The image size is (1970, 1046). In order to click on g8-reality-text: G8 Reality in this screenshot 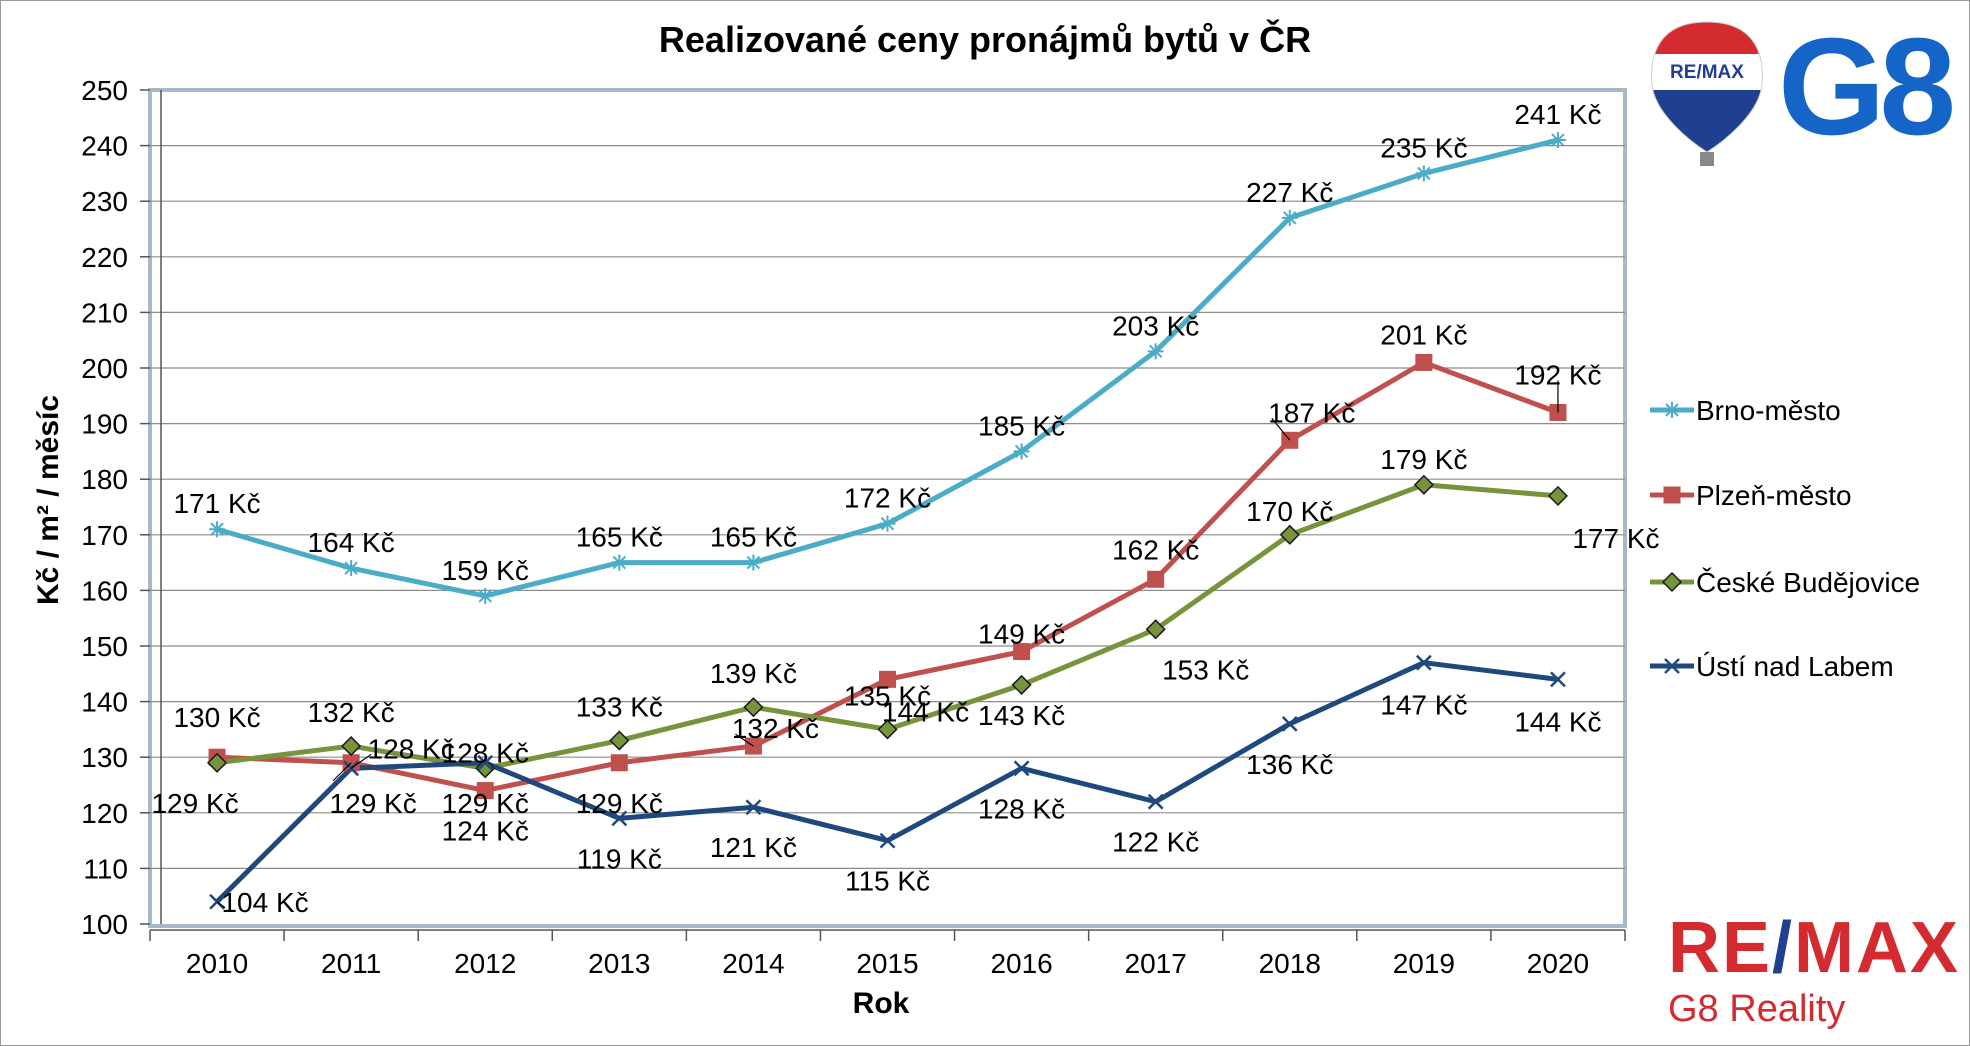, I will do `click(1757, 1009)`.